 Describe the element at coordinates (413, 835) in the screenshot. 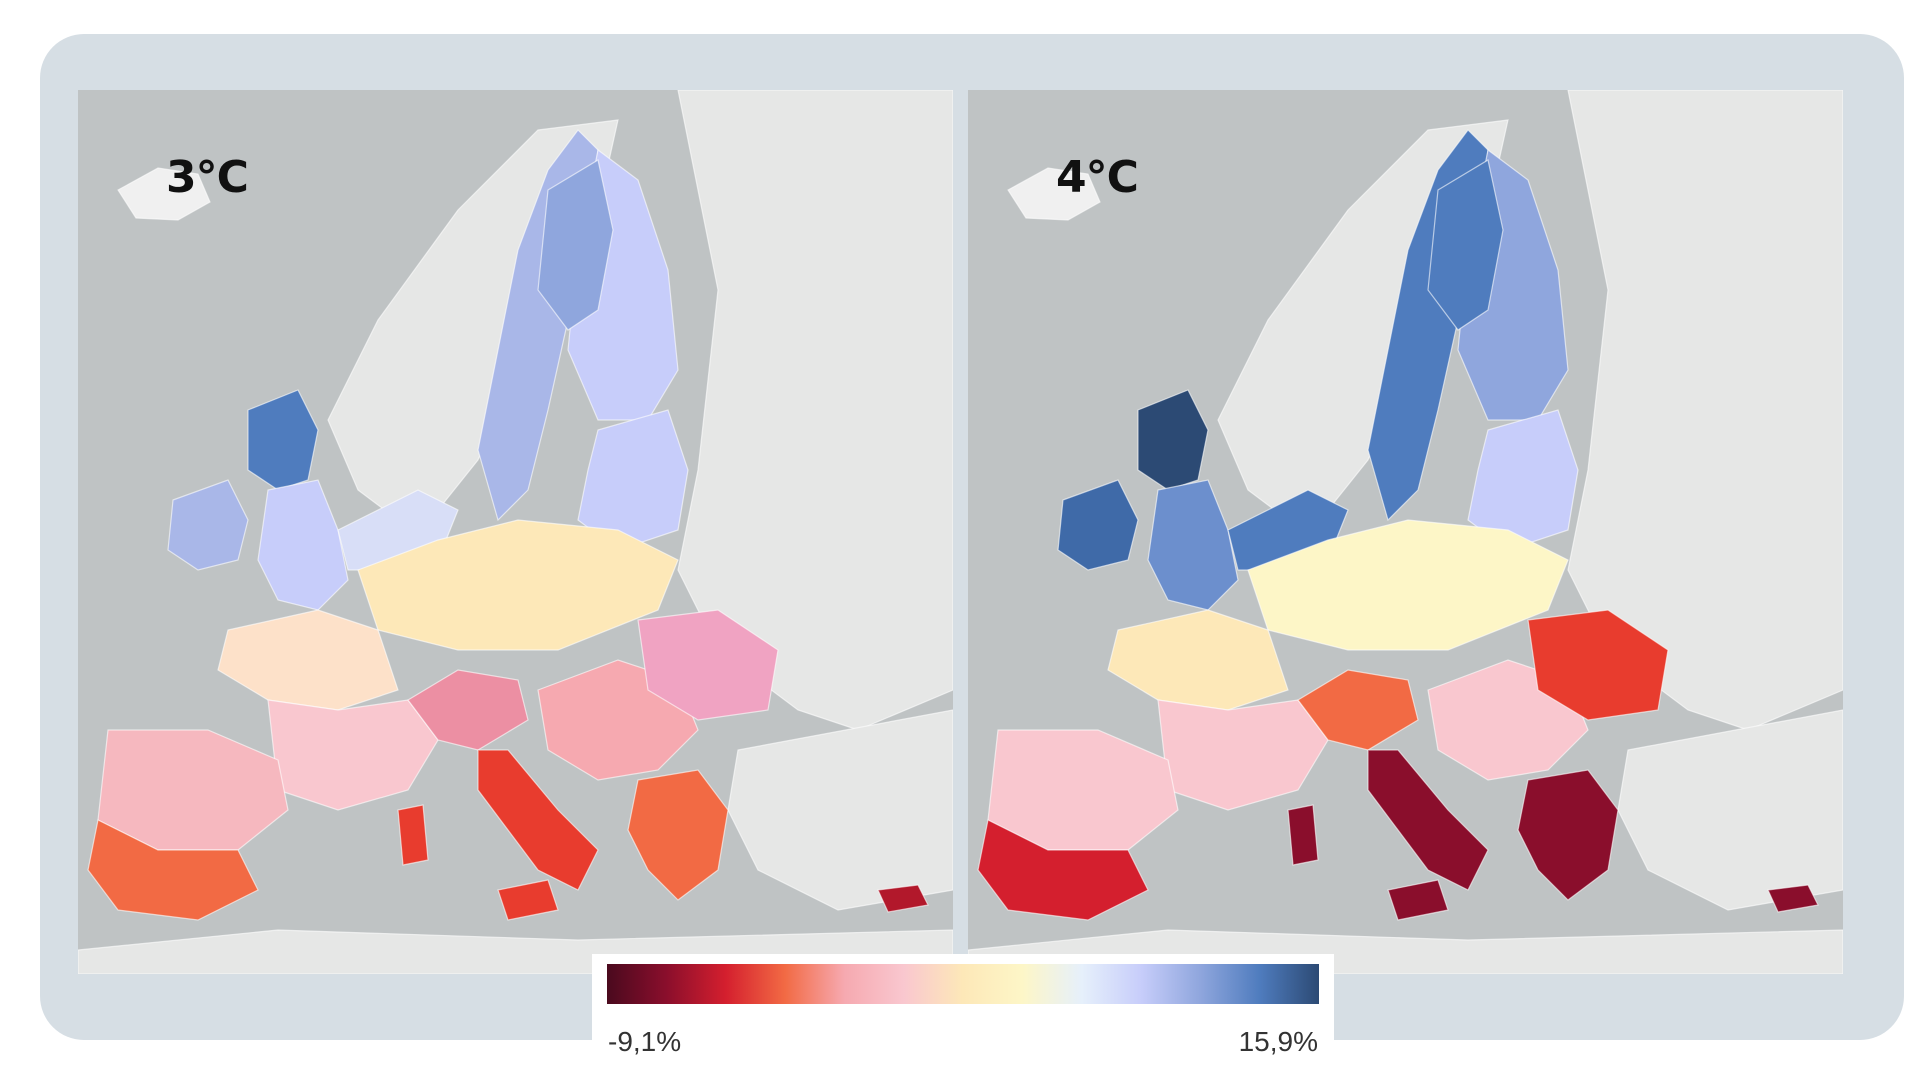

I see `region-sardinia-3c` at that location.